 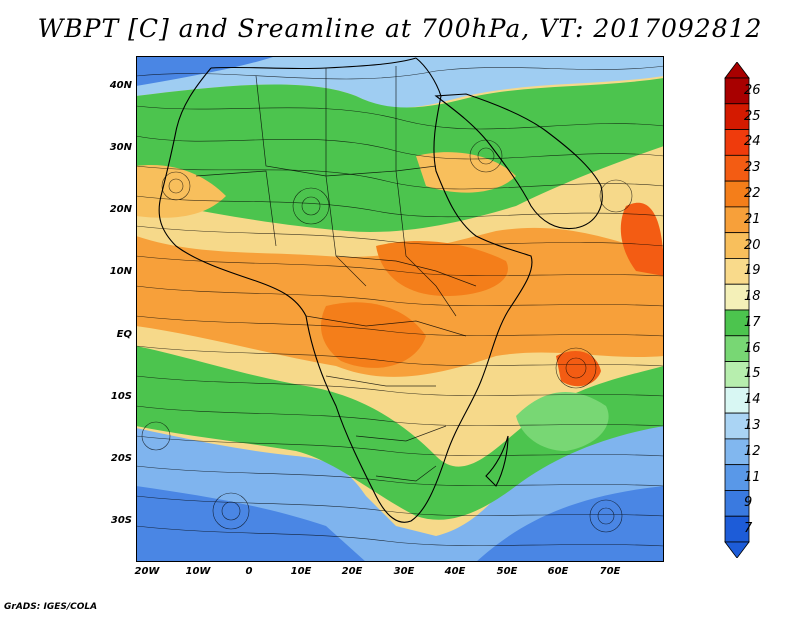 I want to click on colorbar-swatches, so click(x=737, y=310).